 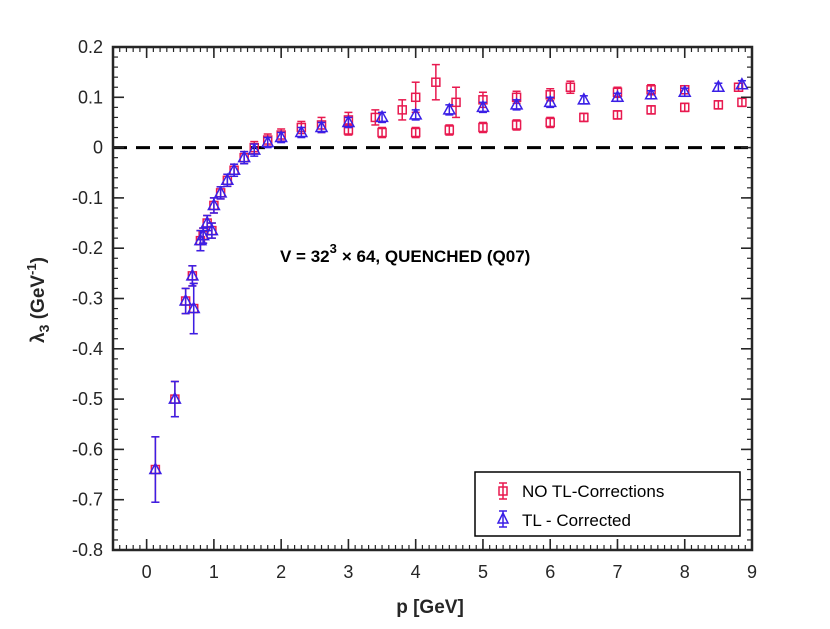 I want to click on y-tick-label: -0.4, so click(x=87, y=349).